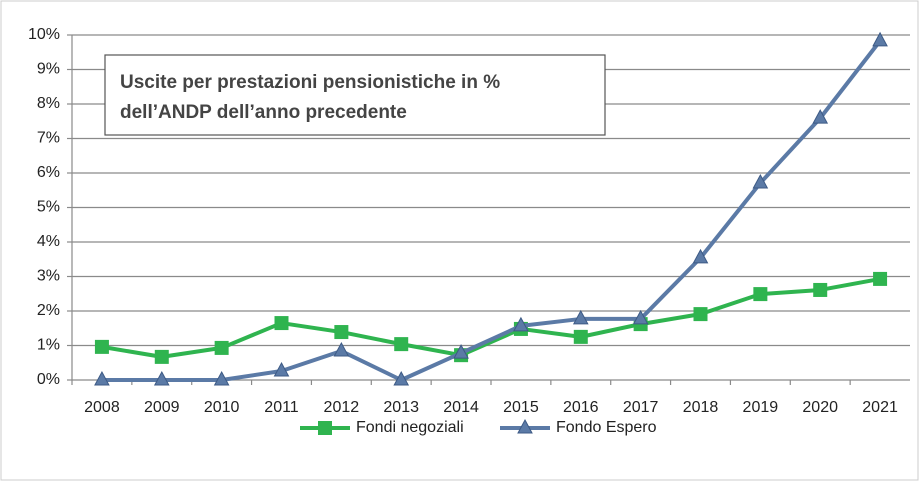  What do you see at coordinates (491, 317) in the screenshot?
I see `series-line` at bounding box center [491, 317].